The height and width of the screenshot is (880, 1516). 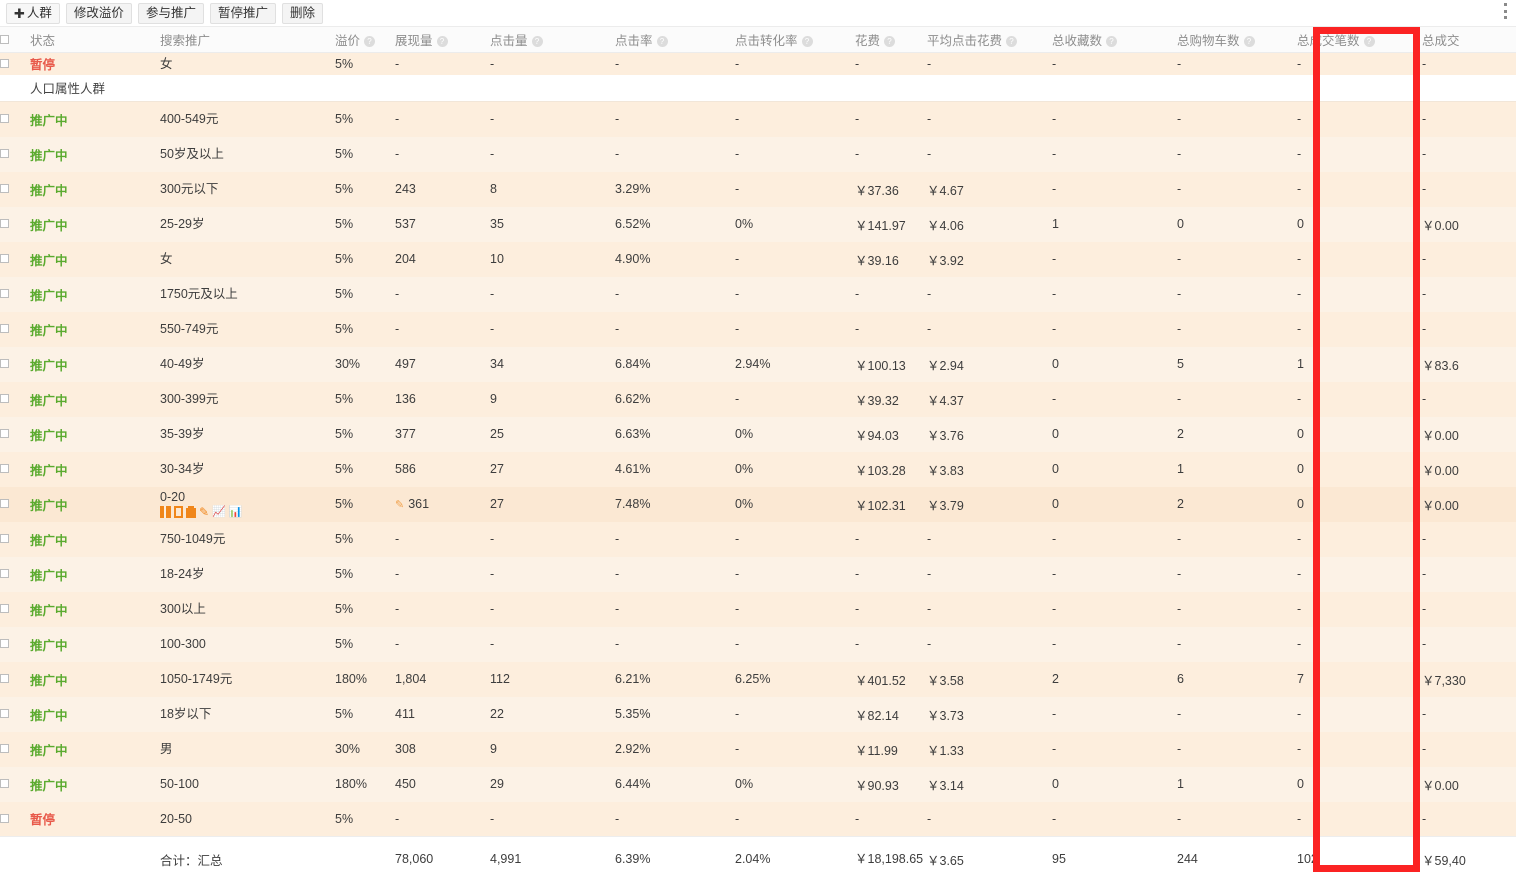 What do you see at coordinates (758, 189) in the screenshot?
I see `table-row: 推广中 300元以下 5% 243 8 3.29% - ￥37.36 ￥4.67 - - - -` at bounding box center [758, 189].